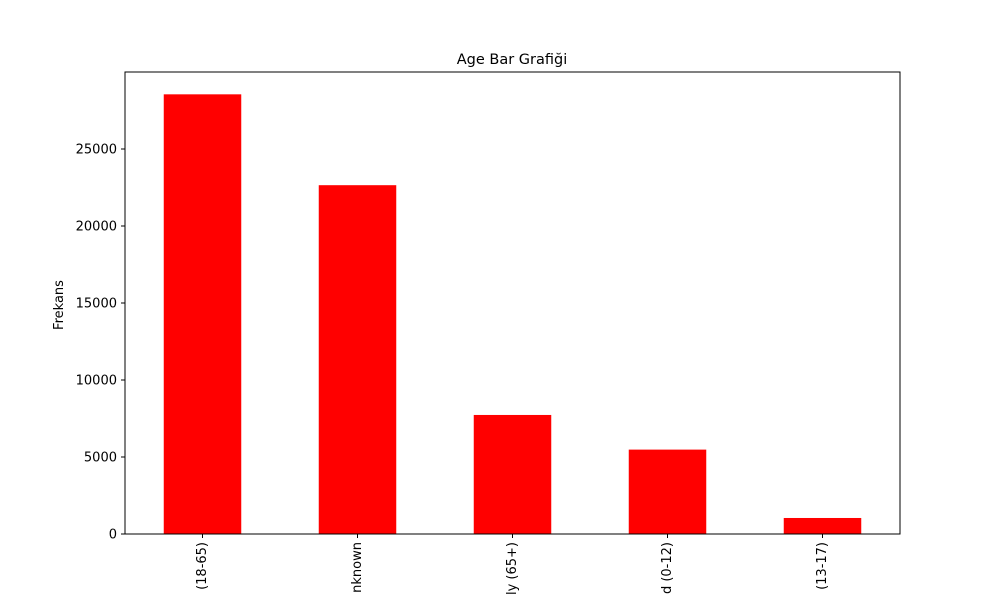 The width and height of the screenshot is (1000, 604). I want to click on x-tick-label: d (0-12), so click(667, 568).